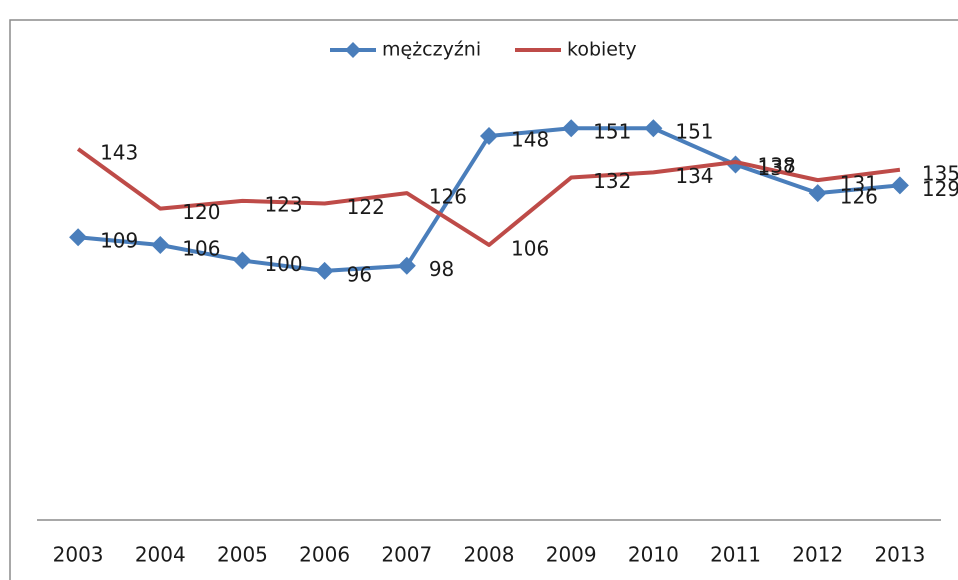 The image size is (958, 580). What do you see at coordinates (283, 204) in the screenshot?
I see `data-label: 123` at bounding box center [283, 204].